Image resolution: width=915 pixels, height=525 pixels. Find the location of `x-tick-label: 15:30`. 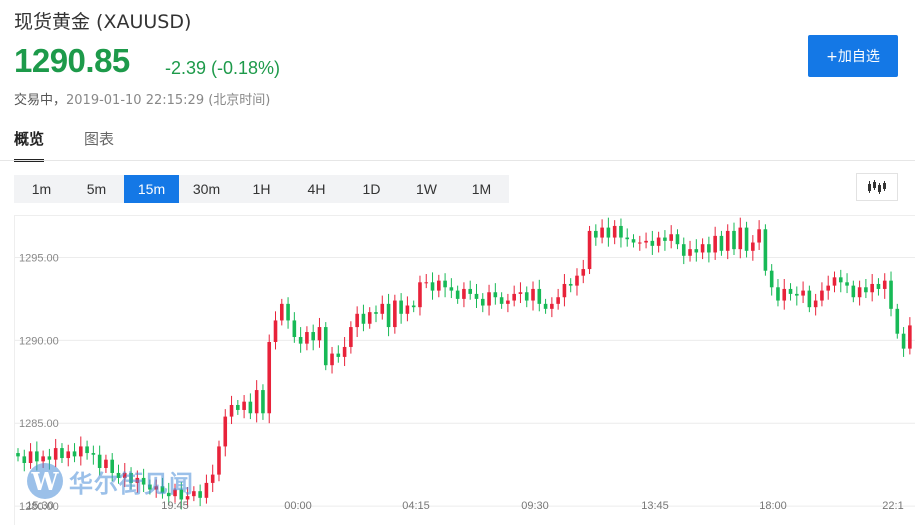

x-tick-label: 15:30 is located at coordinates (40, 506).